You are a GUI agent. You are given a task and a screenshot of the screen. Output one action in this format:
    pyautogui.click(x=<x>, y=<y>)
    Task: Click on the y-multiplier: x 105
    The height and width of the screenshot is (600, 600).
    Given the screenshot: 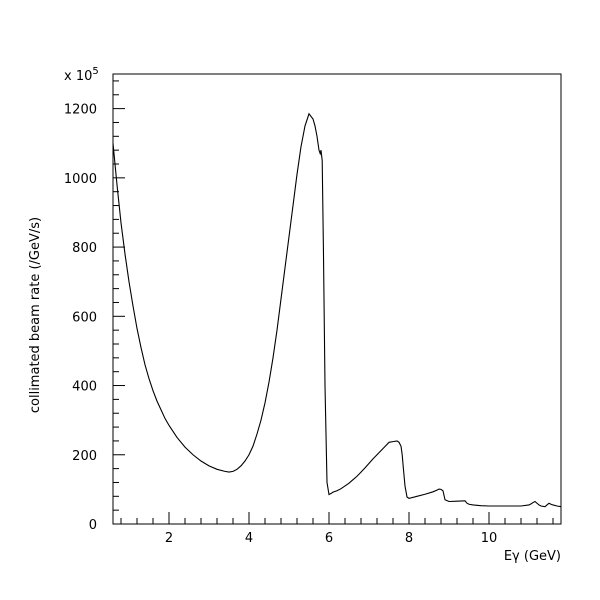 What is the action you would take?
    pyautogui.click(x=81, y=75)
    